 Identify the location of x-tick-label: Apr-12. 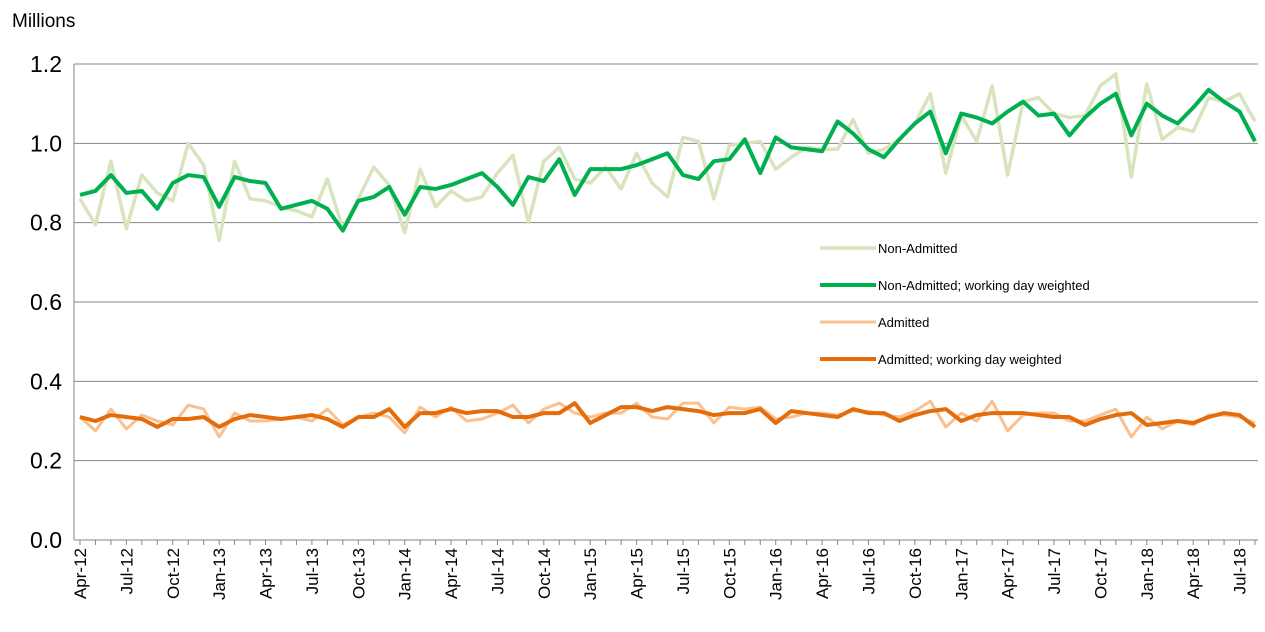
(80, 573).